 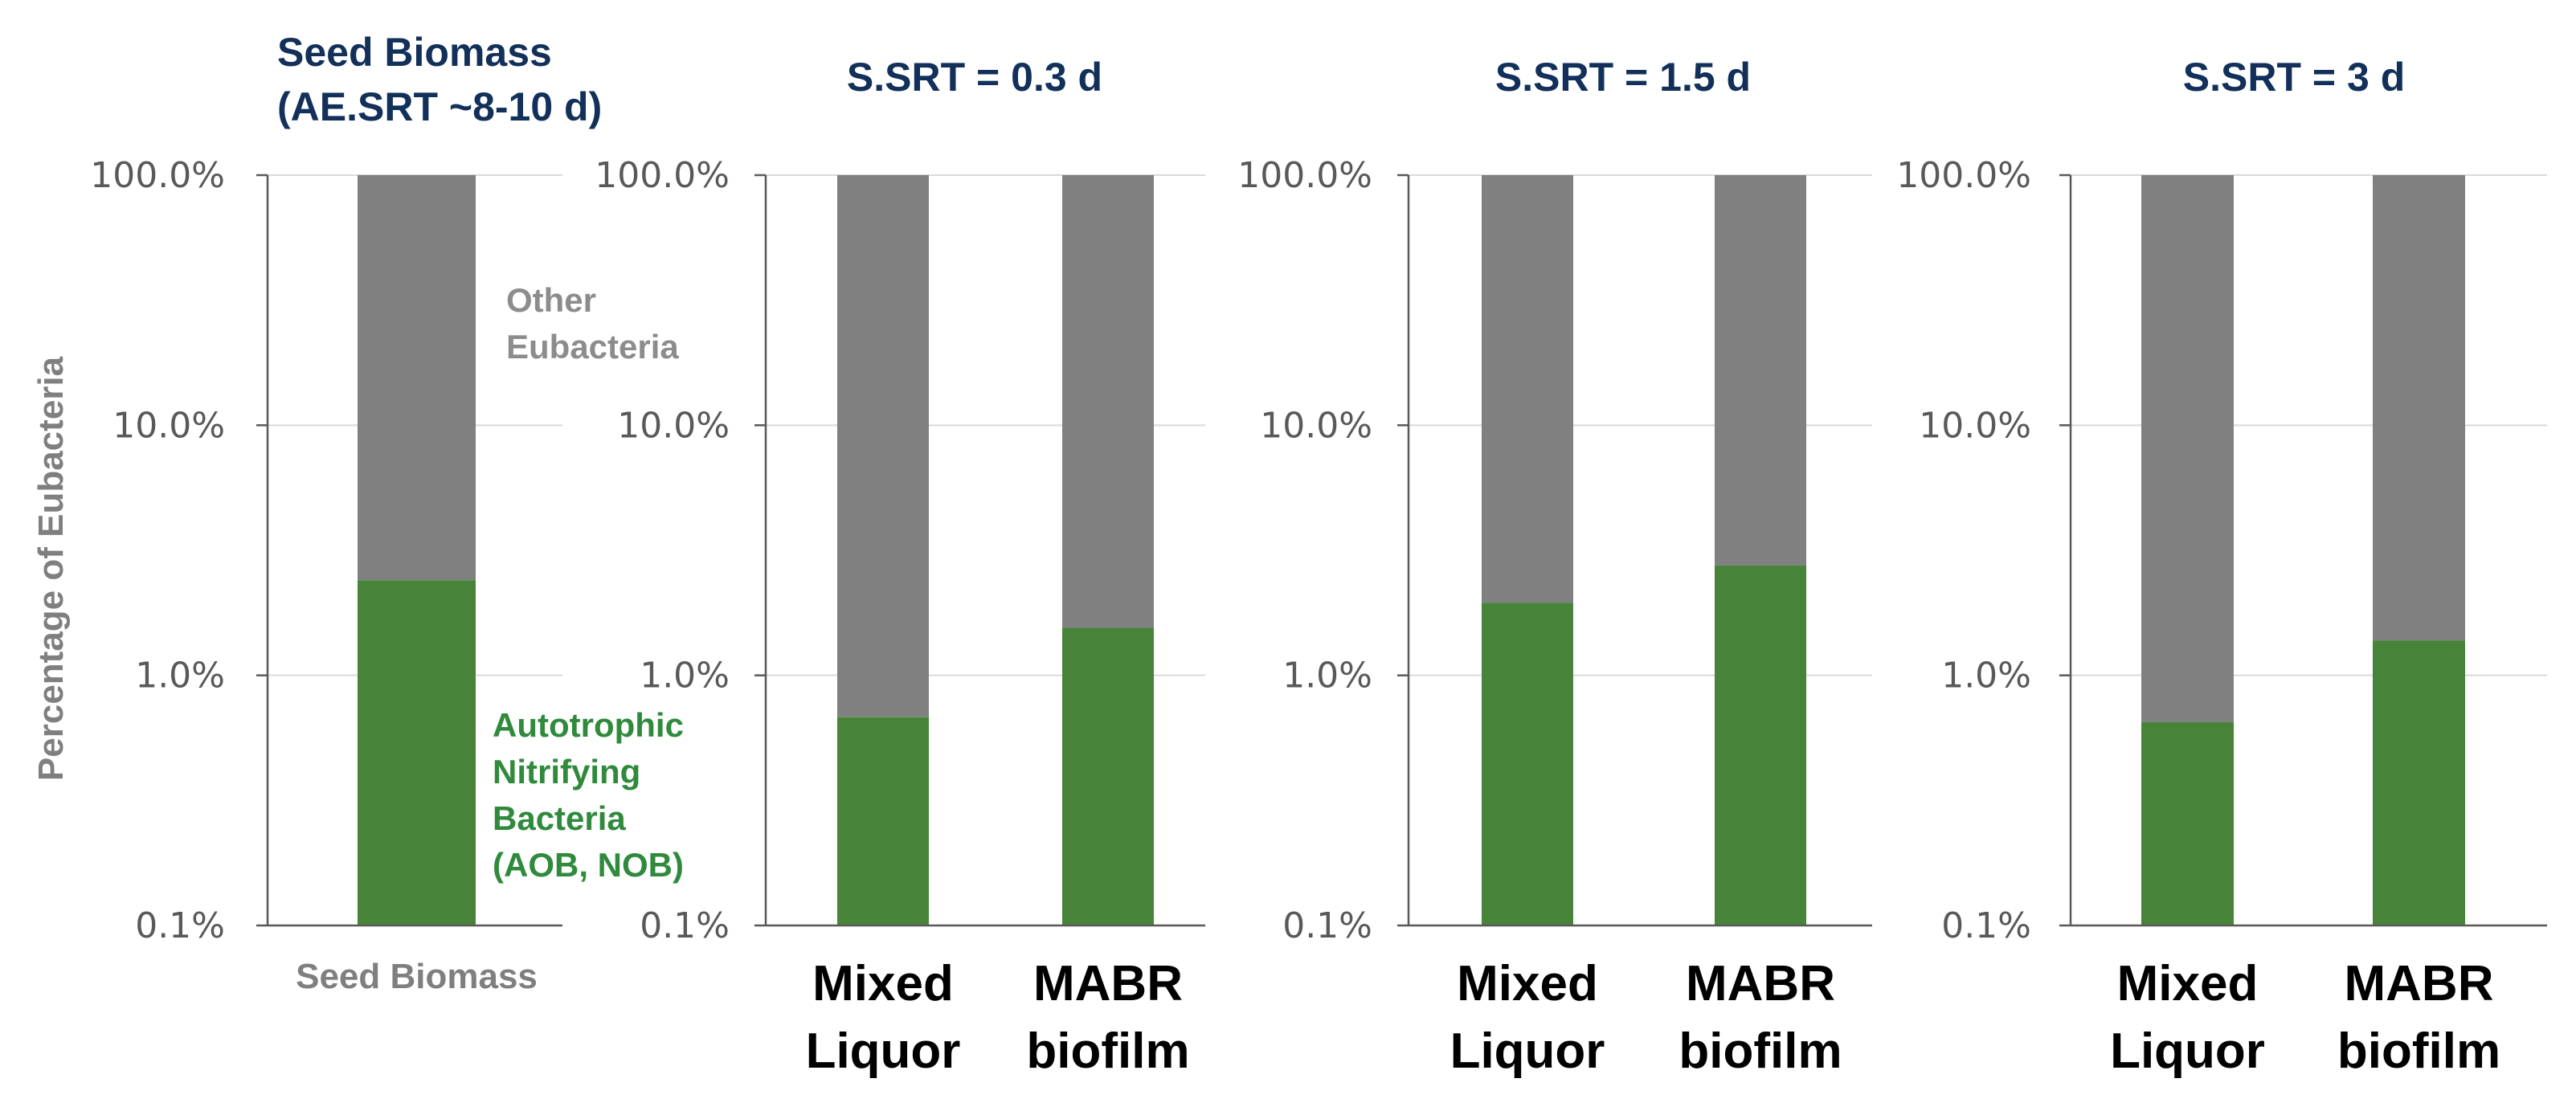 What do you see at coordinates (417, 976) in the screenshot?
I see `category-label: Seed Biomass` at bounding box center [417, 976].